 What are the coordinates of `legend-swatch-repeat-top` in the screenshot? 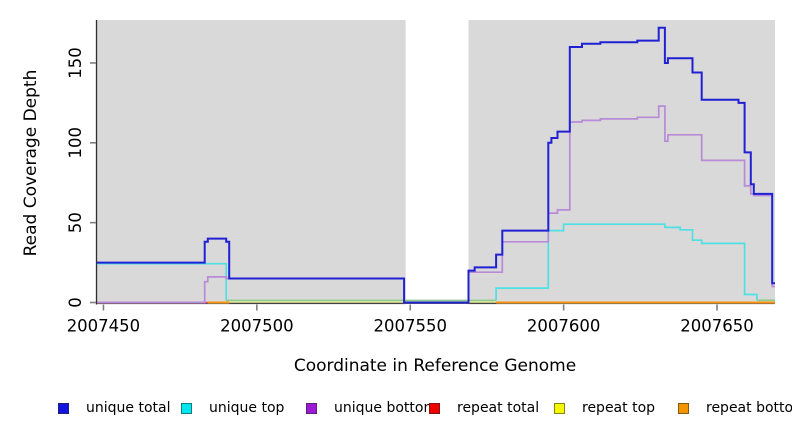 It's located at (559, 408).